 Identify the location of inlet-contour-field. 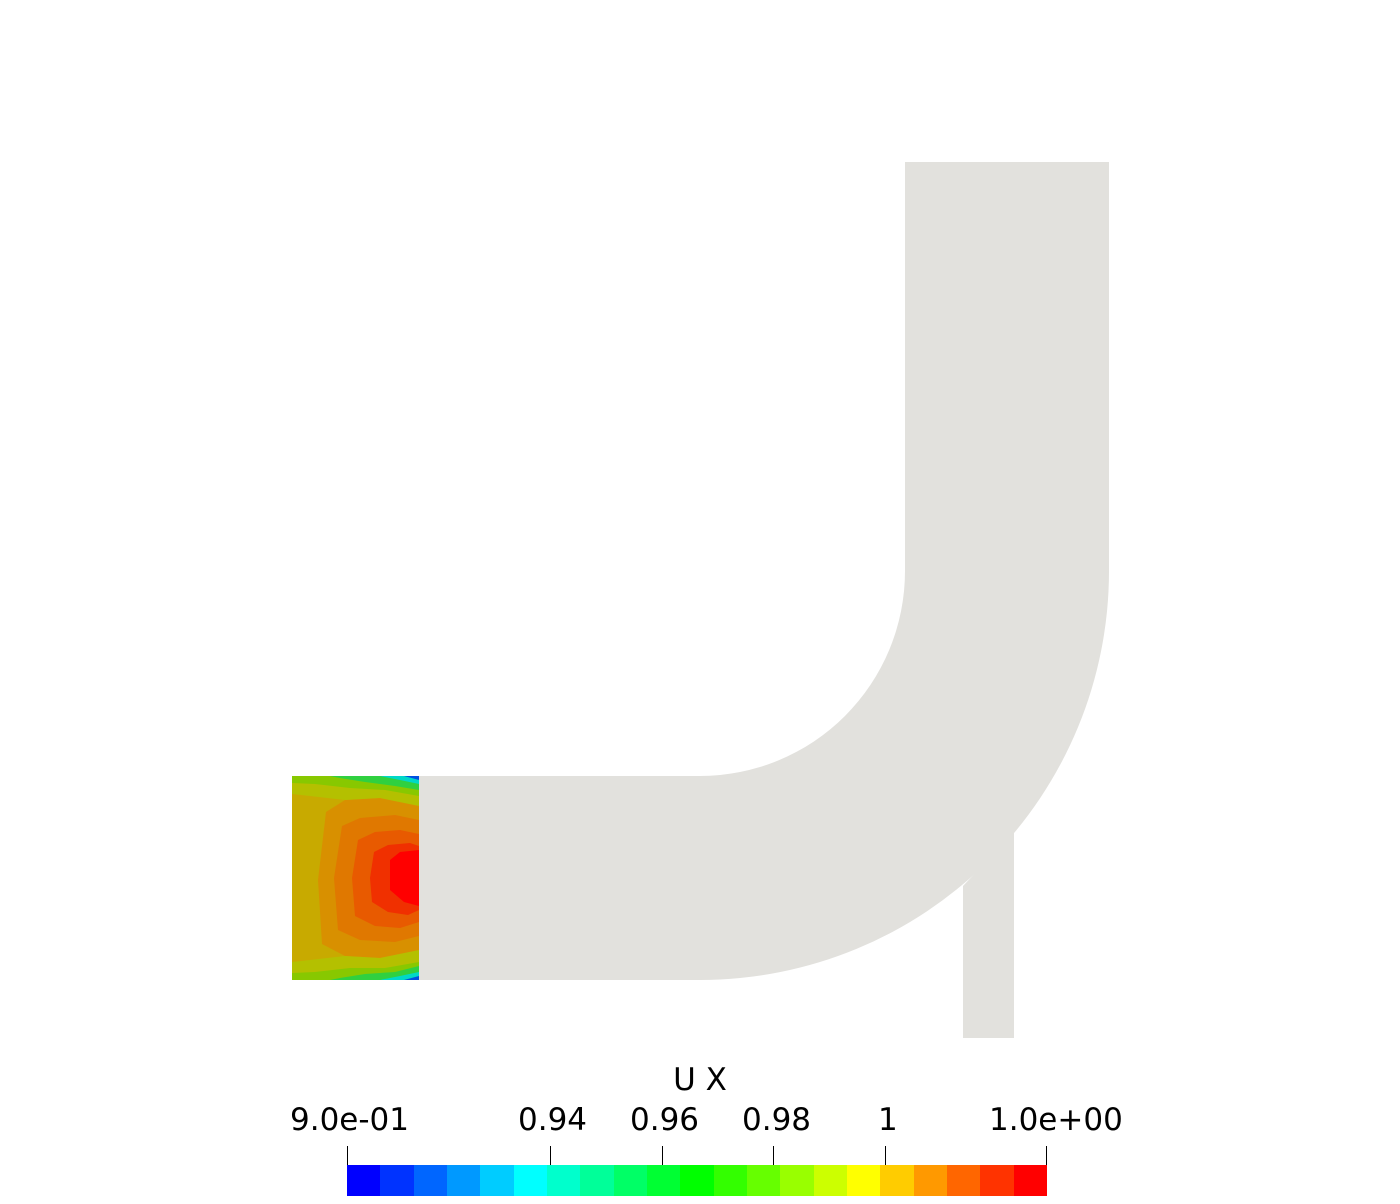
(355, 878).